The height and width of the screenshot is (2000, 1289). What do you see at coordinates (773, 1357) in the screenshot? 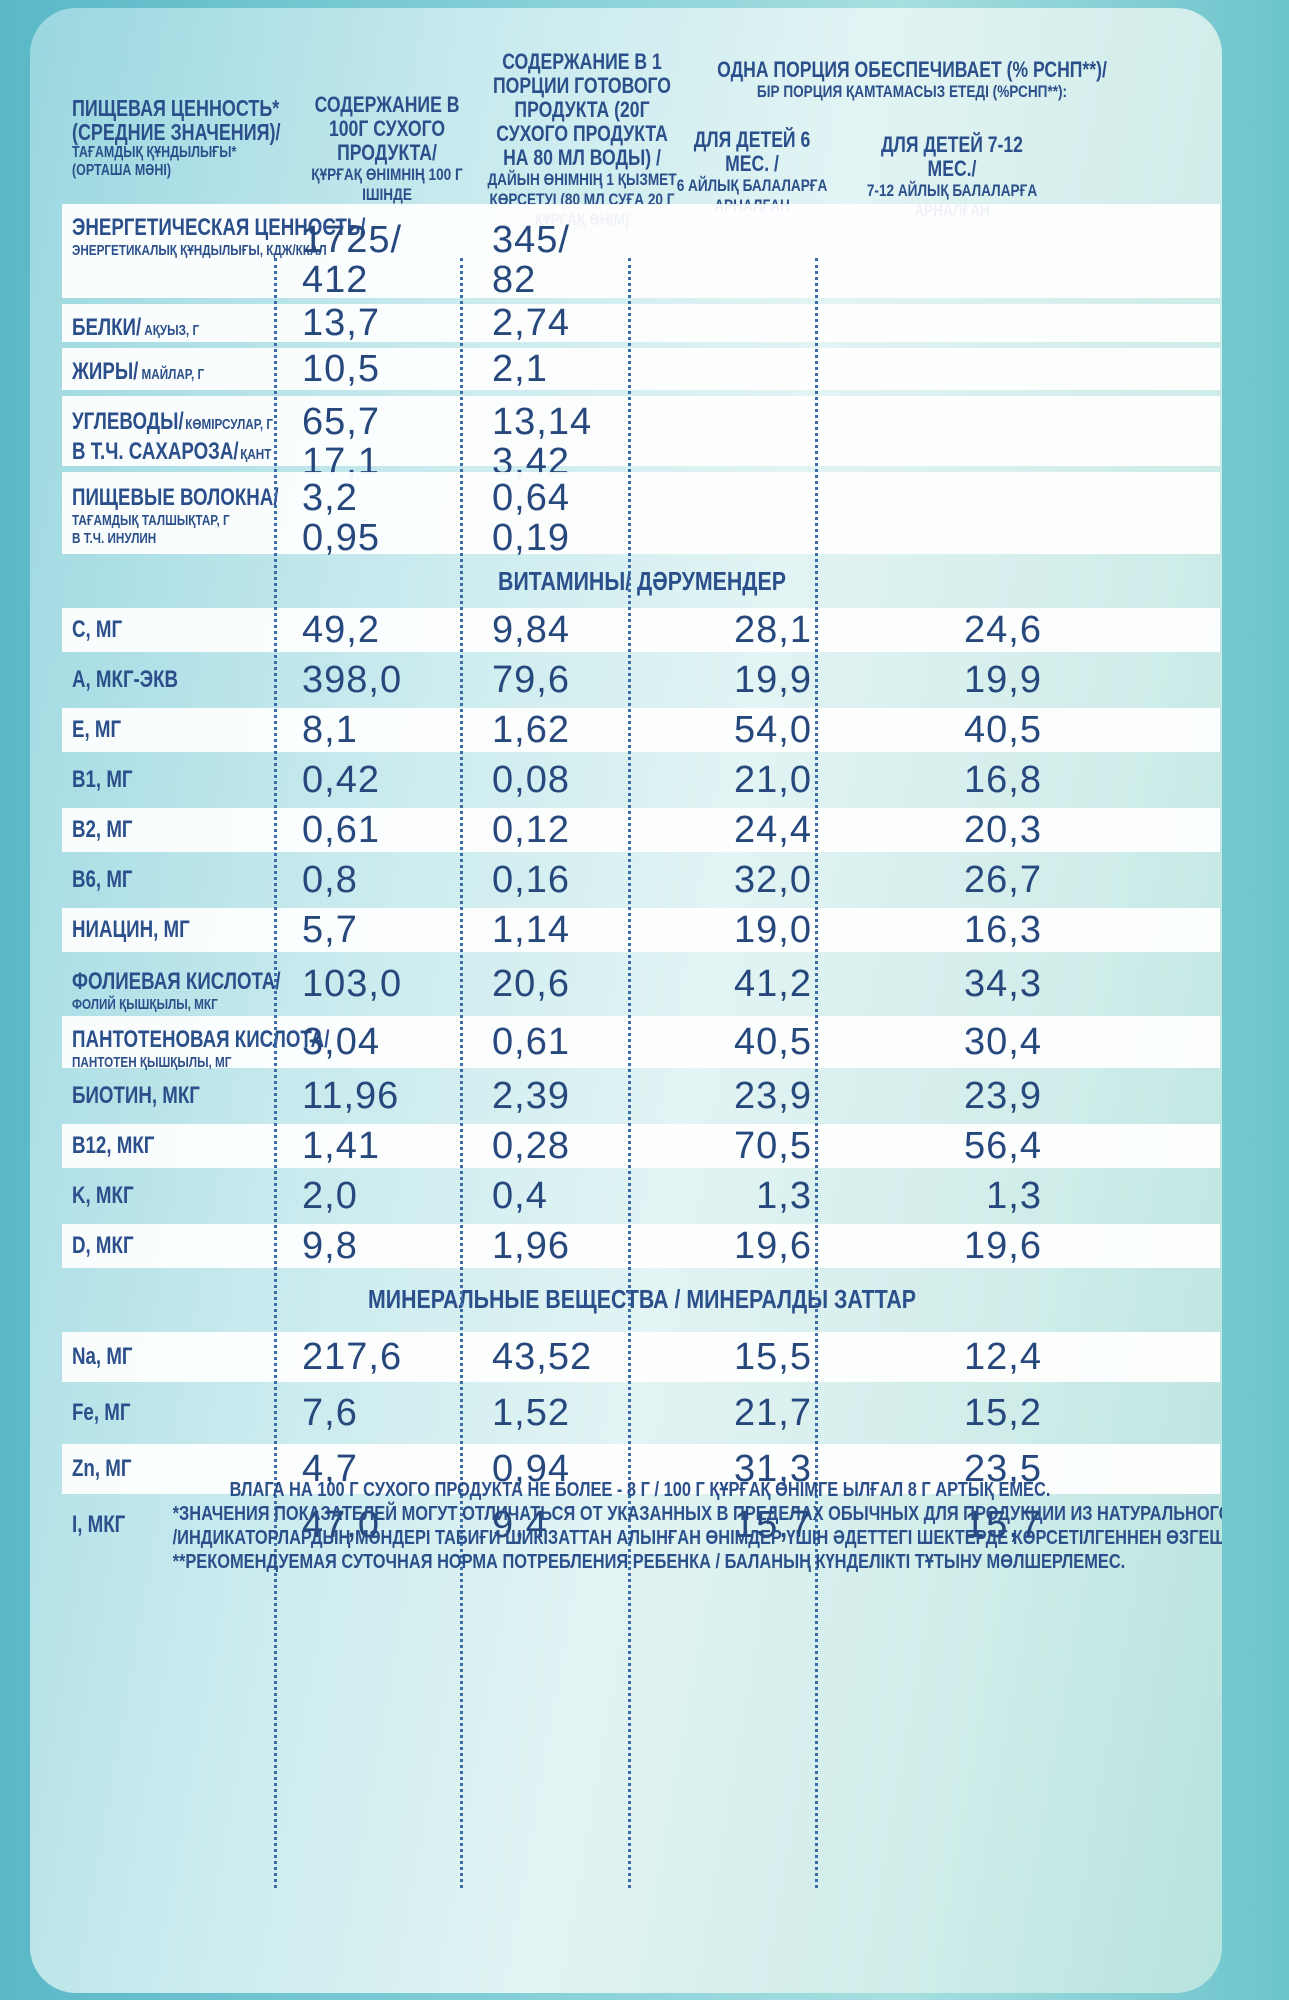
I see `value-cell: 15,5` at bounding box center [773, 1357].